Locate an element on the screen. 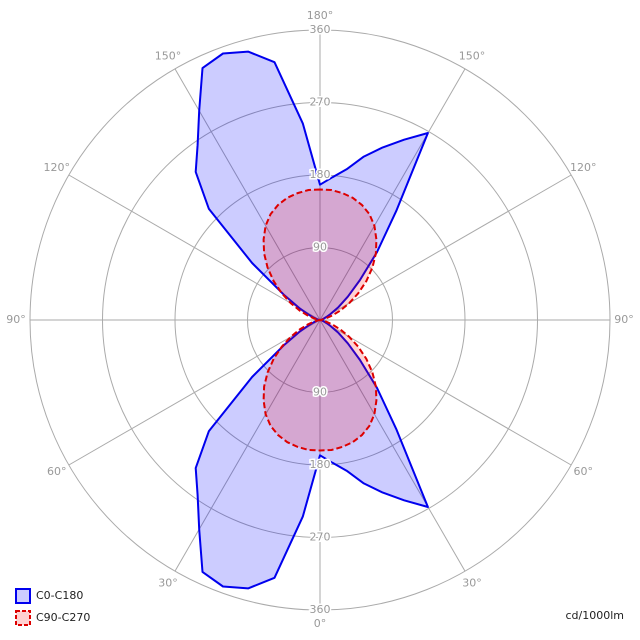 The image size is (640, 640). legend-label: C90-C270 is located at coordinates (63, 617).